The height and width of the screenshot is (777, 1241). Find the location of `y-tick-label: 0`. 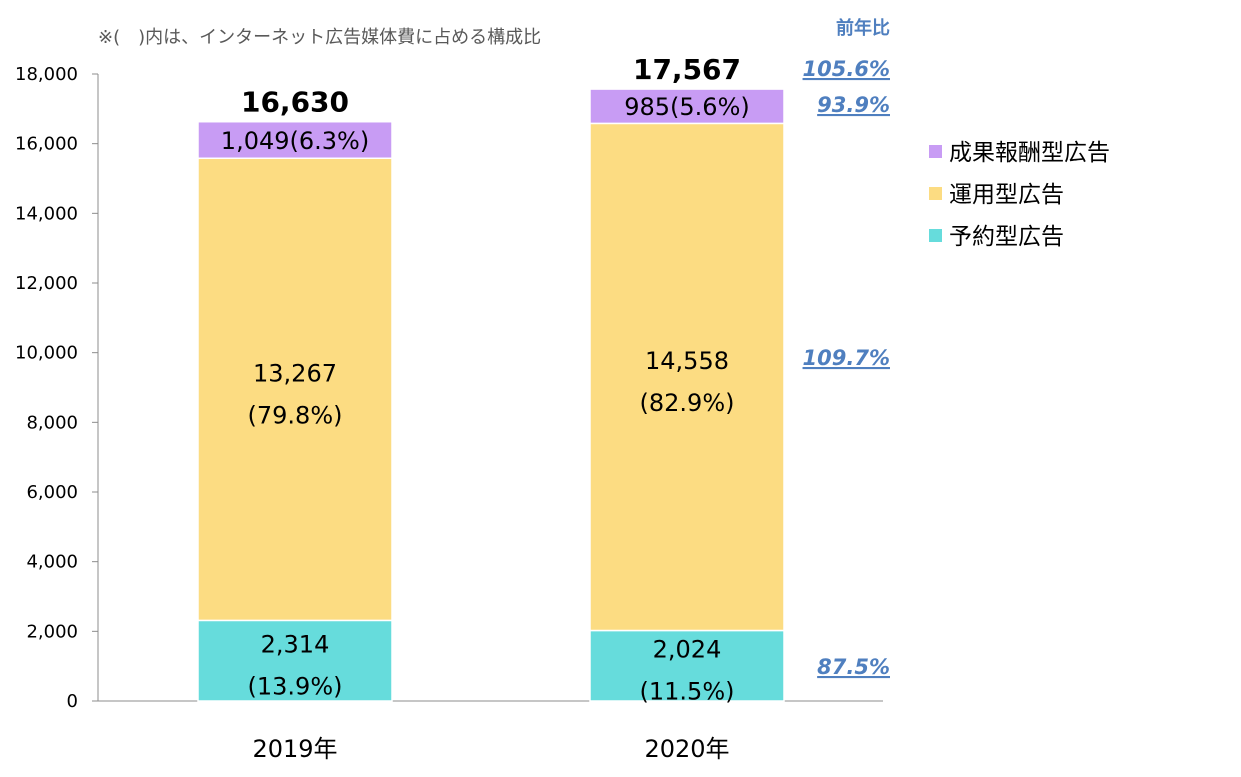

y-tick-label: 0 is located at coordinates (72, 701).